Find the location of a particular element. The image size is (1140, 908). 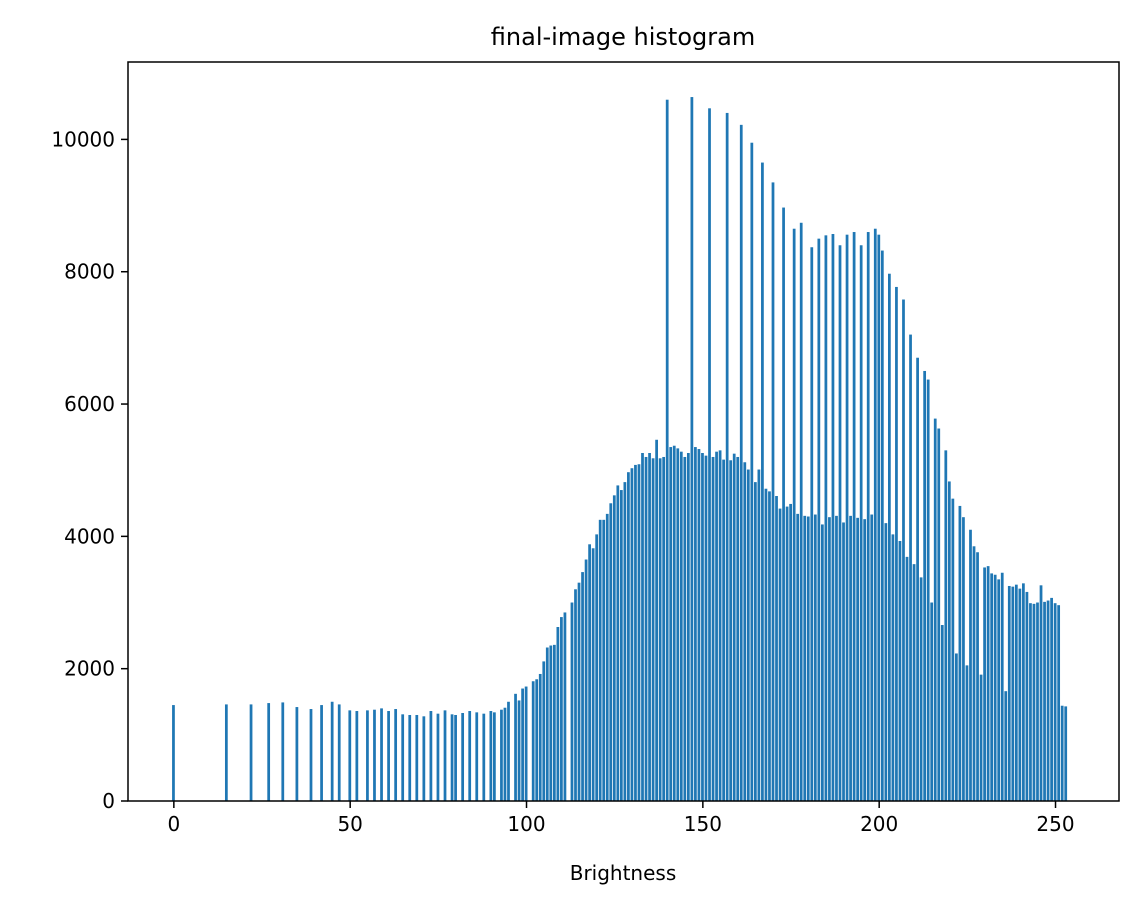

x-tick-label: 250 is located at coordinates (1055, 824).